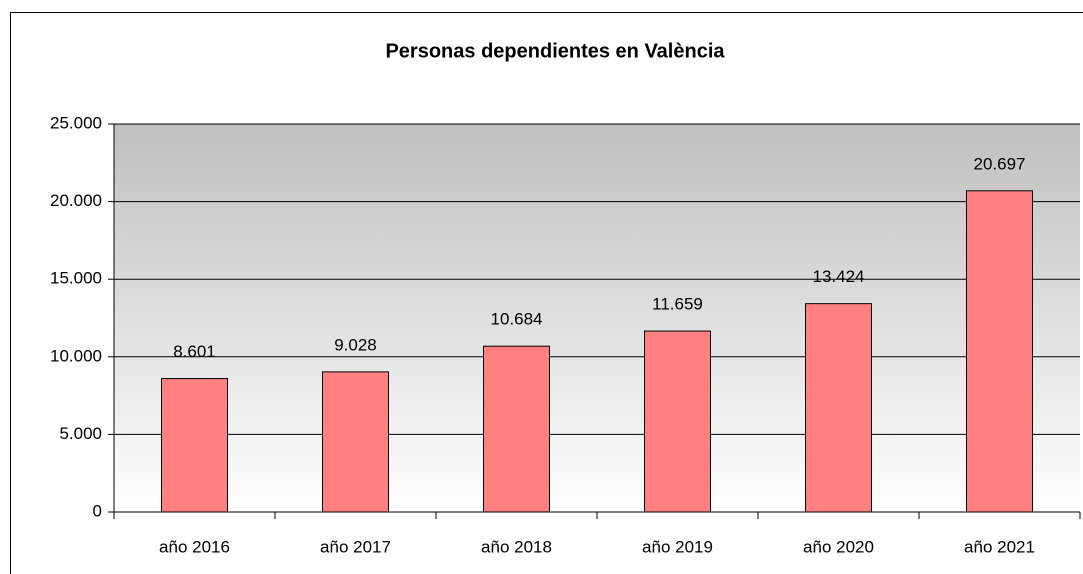  What do you see at coordinates (838, 546) in the screenshot?
I see `x-tick-label: año 2020` at bounding box center [838, 546].